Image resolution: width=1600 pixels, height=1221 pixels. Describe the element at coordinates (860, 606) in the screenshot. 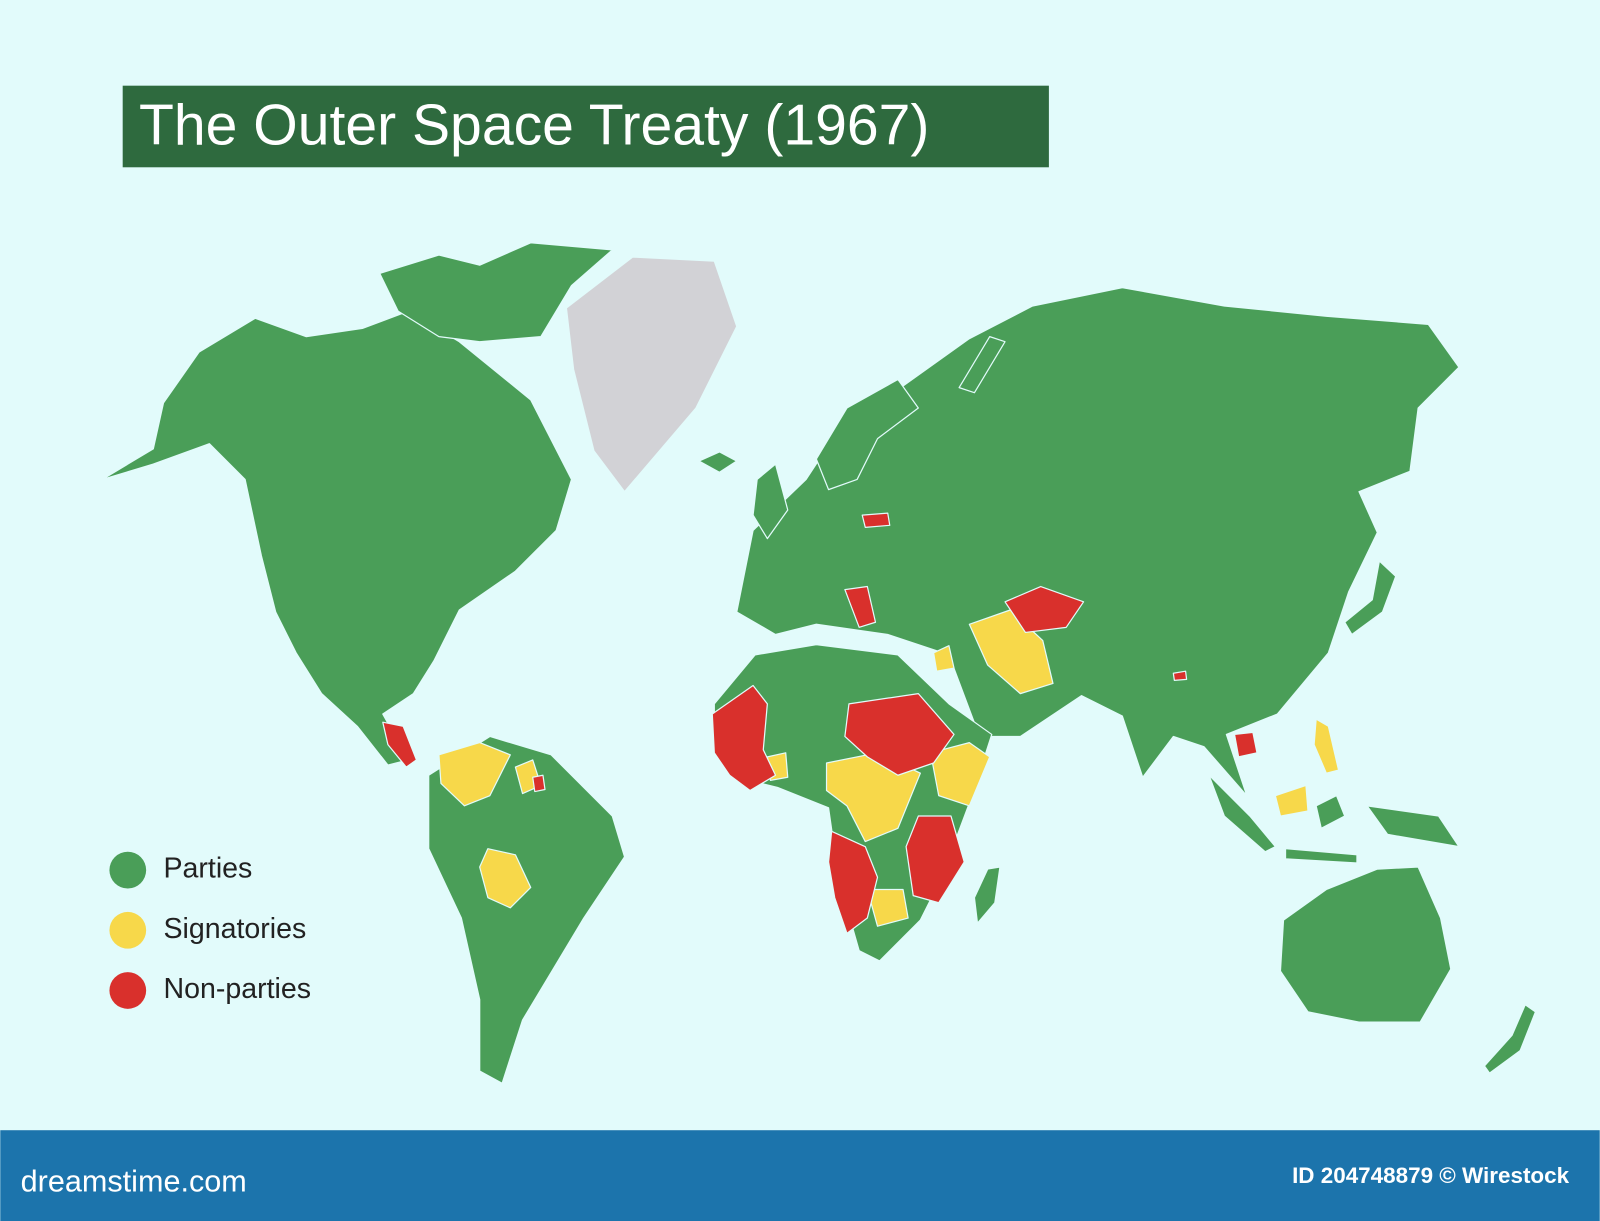

I see `balkans` at that location.